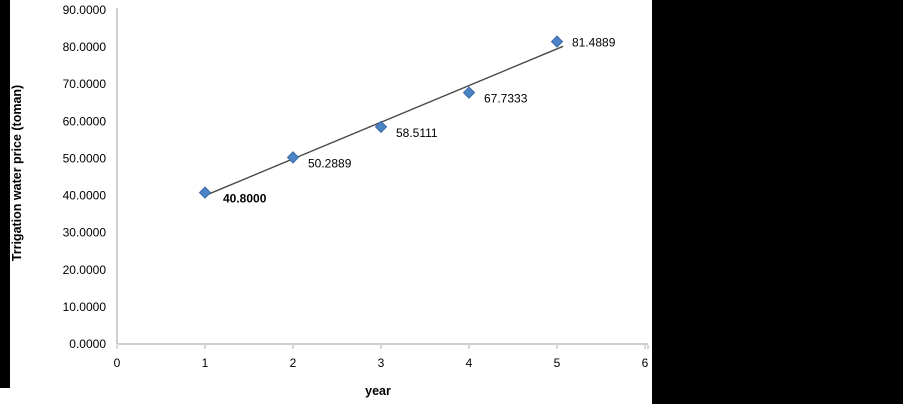  I want to click on x-tick-label: 3, so click(381, 363).